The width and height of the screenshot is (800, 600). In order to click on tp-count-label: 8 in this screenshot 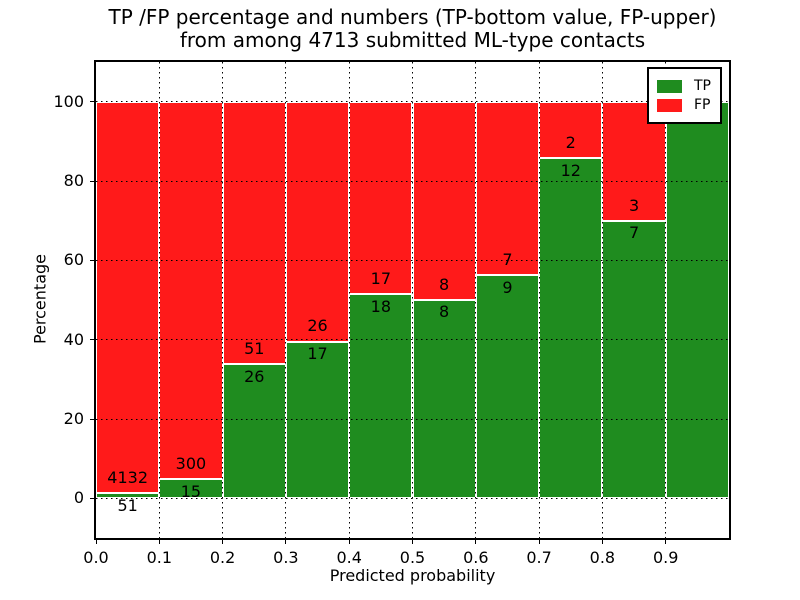, I will do `click(444, 312)`.